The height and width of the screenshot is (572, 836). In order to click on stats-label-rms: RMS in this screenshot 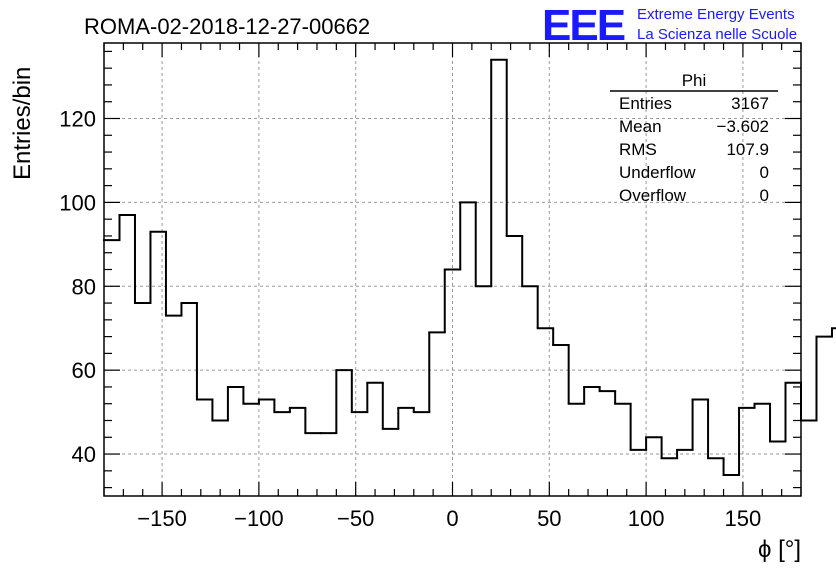, I will do `click(638, 149)`.